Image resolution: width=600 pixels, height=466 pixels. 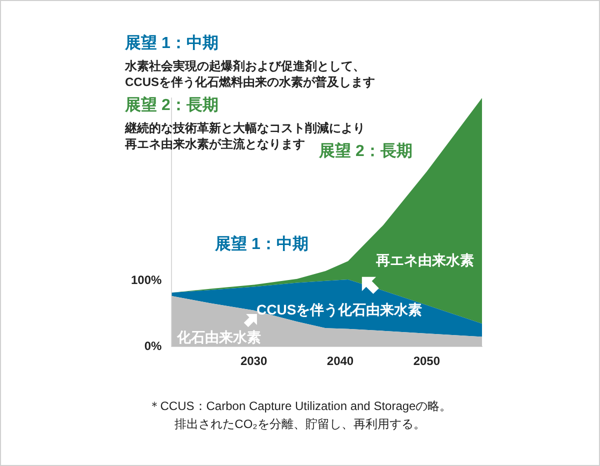 What do you see at coordinates (245, 66) in the screenshot?
I see `text: 水素社会実現の起爆剤および促進剤として、` at bounding box center [245, 66].